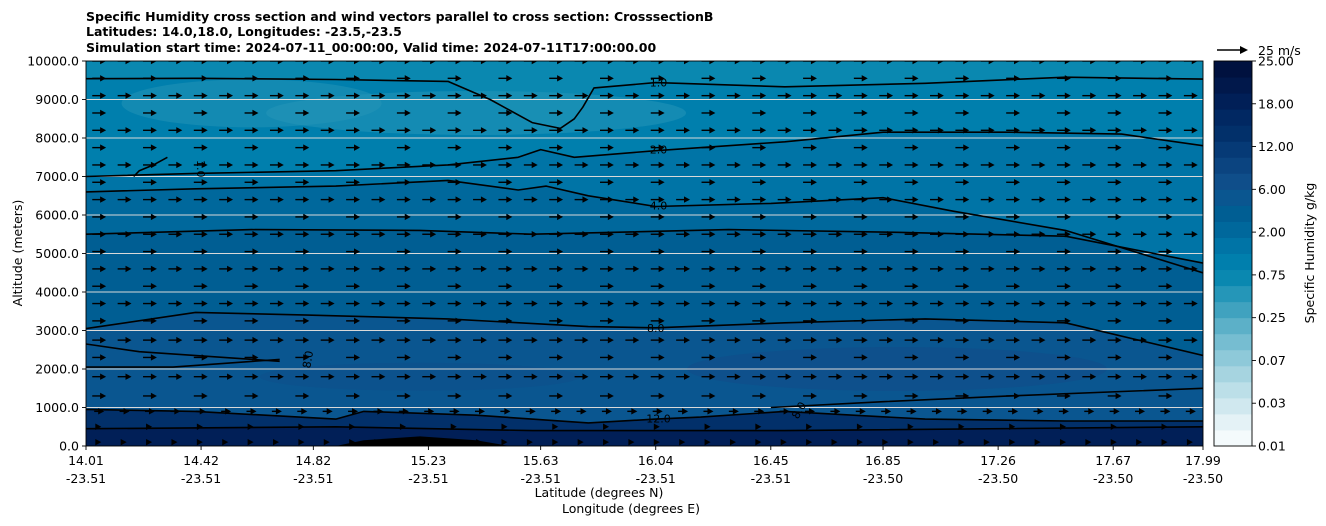 This screenshot has height=526, width=1326. What do you see at coordinates (644, 226) in the screenshot?
I see `humidity-band` at bounding box center [644, 226].